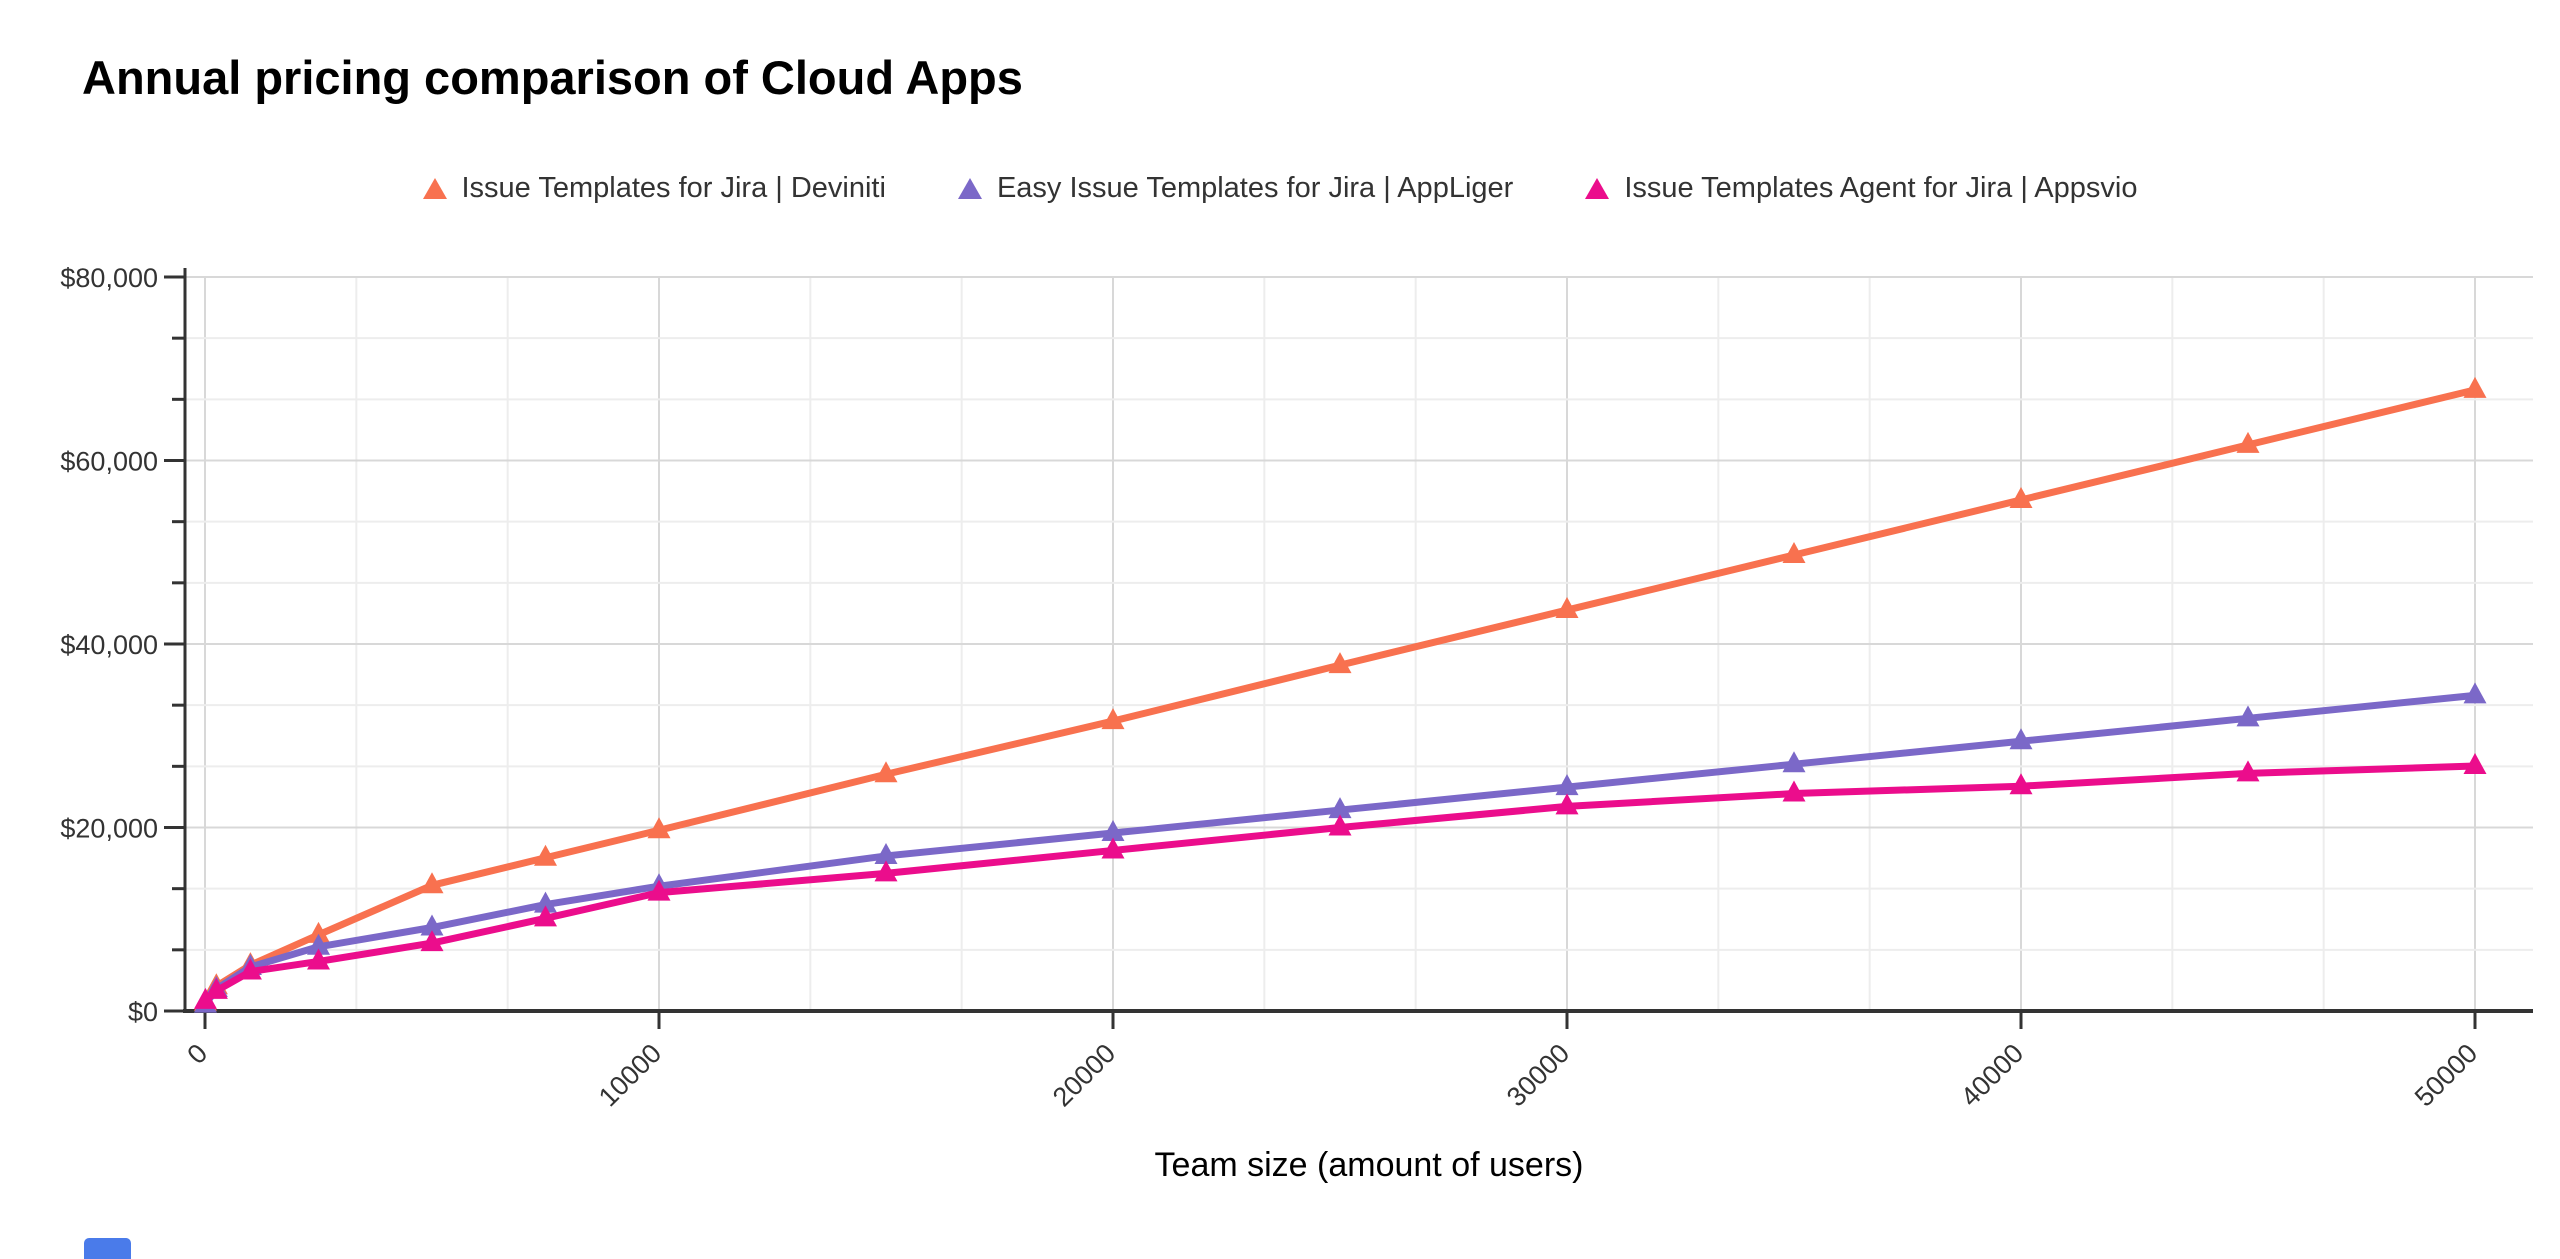 Image resolution: width=2560 pixels, height=1259 pixels. Describe the element at coordinates (1255, 188) in the screenshot. I see `legend-label: Easy Issue Templates for Jira | AppLiger` at that location.